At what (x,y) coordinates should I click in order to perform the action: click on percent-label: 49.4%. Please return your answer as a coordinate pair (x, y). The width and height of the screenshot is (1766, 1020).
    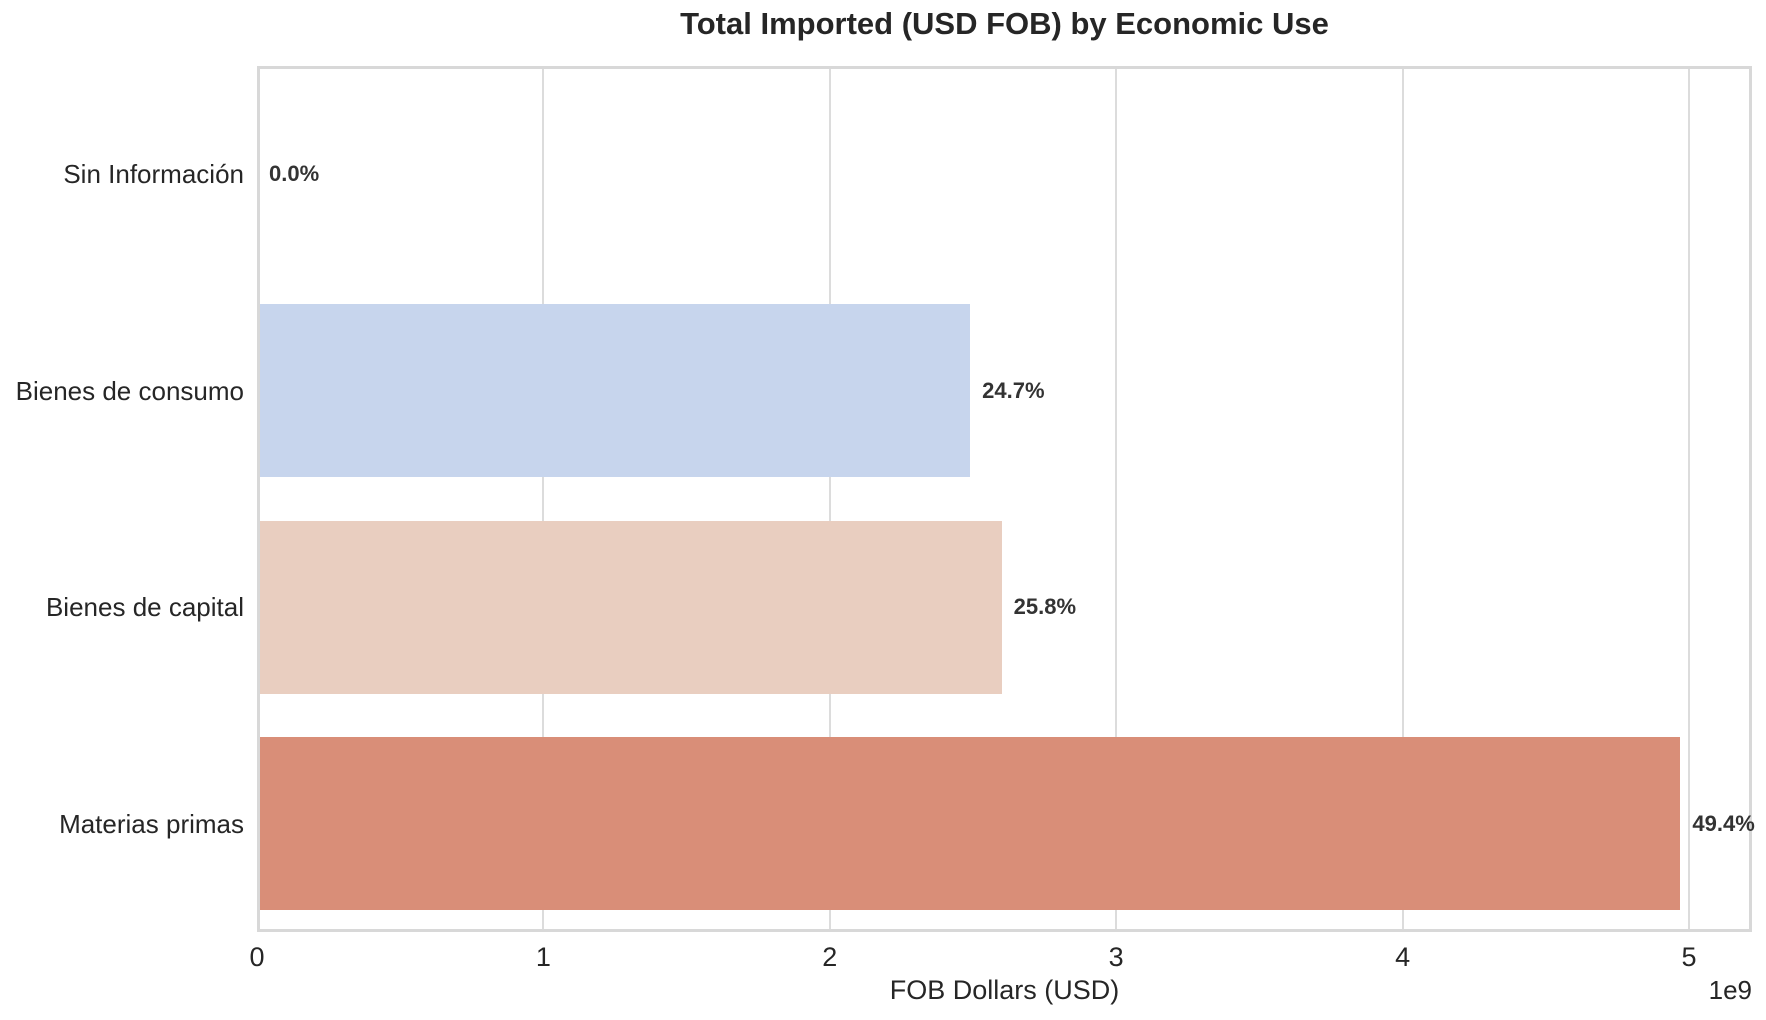
    Looking at the image, I should click on (1723, 823).